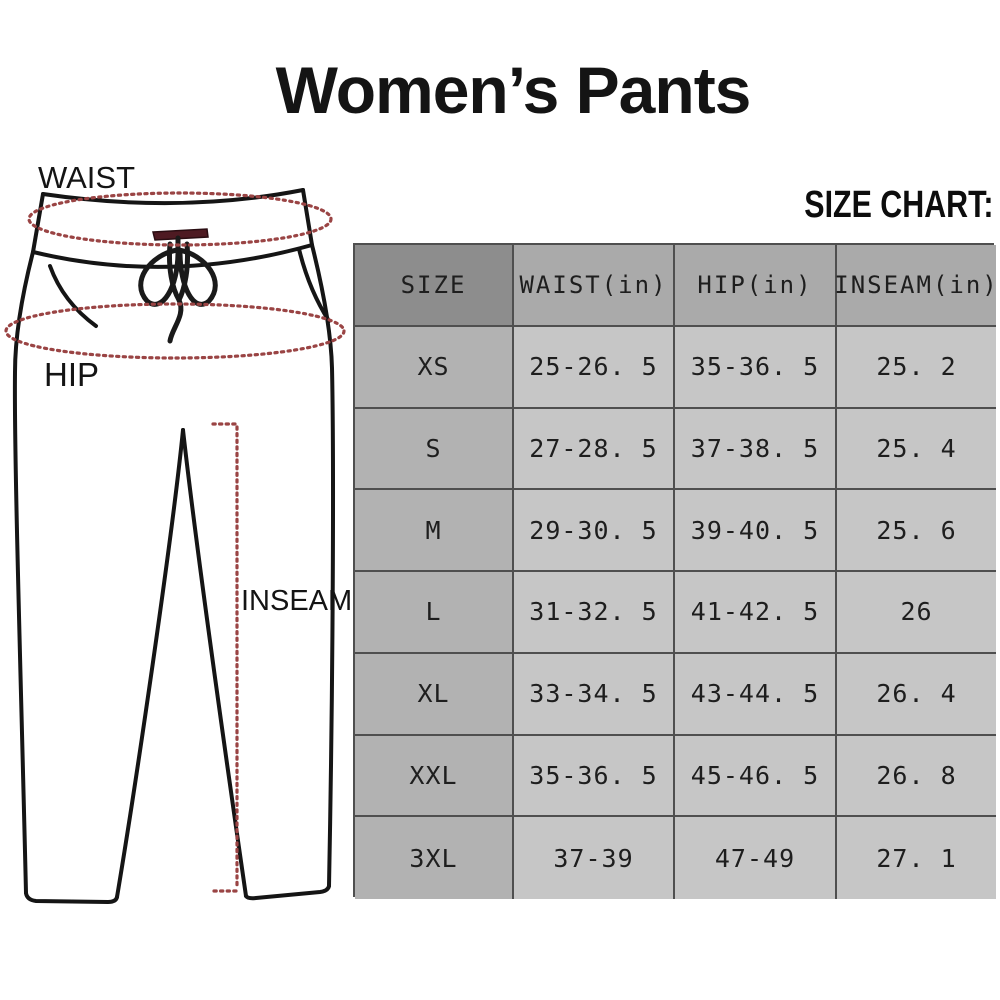 This screenshot has width=1000, height=1000. Describe the element at coordinates (756, 613) in the screenshot. I see `hip-cell: 41-42. 5` at that location.